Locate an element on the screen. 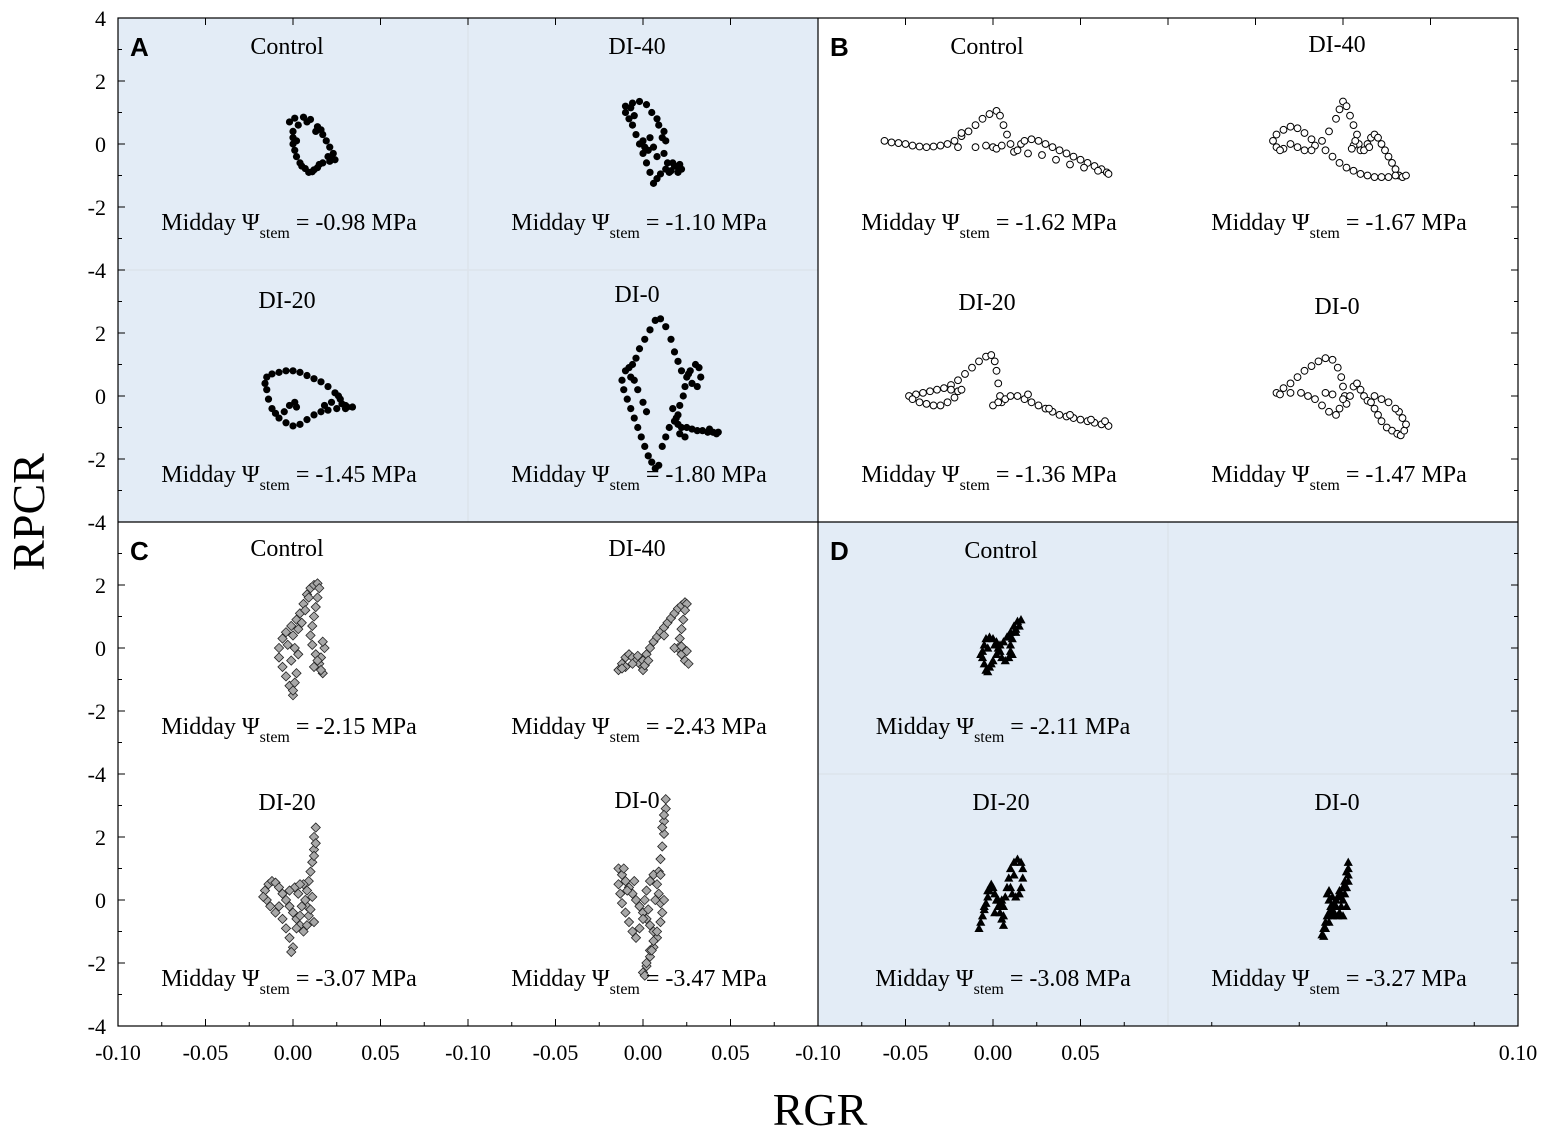 This screenshot has width=1550, height=1138. y-axis-title: RPCR is located at coordinates (28, 512).